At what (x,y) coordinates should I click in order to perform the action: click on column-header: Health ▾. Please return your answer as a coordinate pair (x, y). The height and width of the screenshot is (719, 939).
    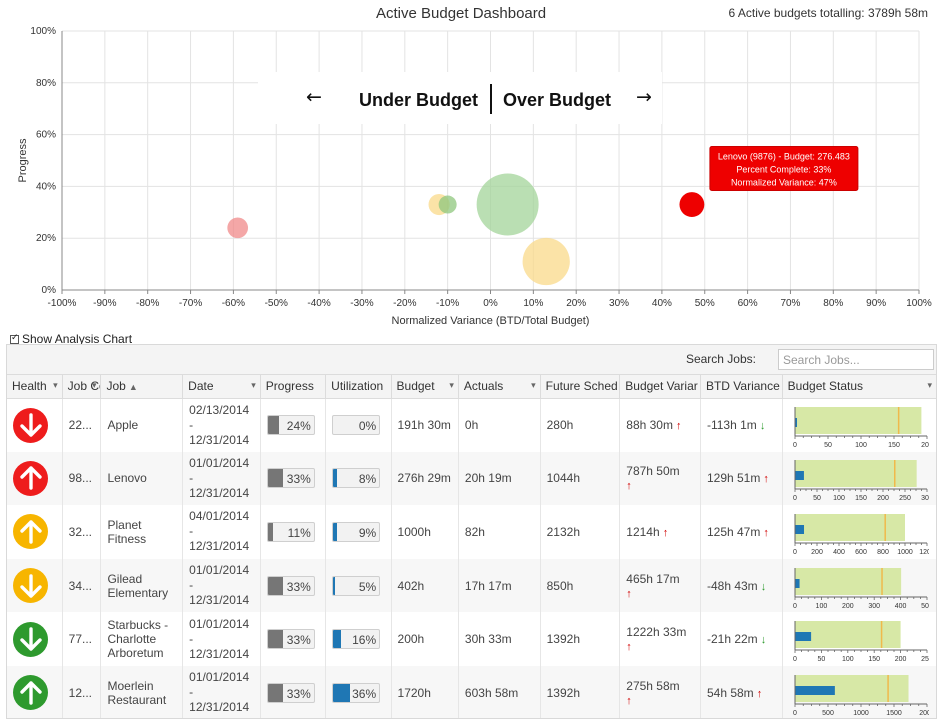
    Looking at the image, I should click on (35, 387).